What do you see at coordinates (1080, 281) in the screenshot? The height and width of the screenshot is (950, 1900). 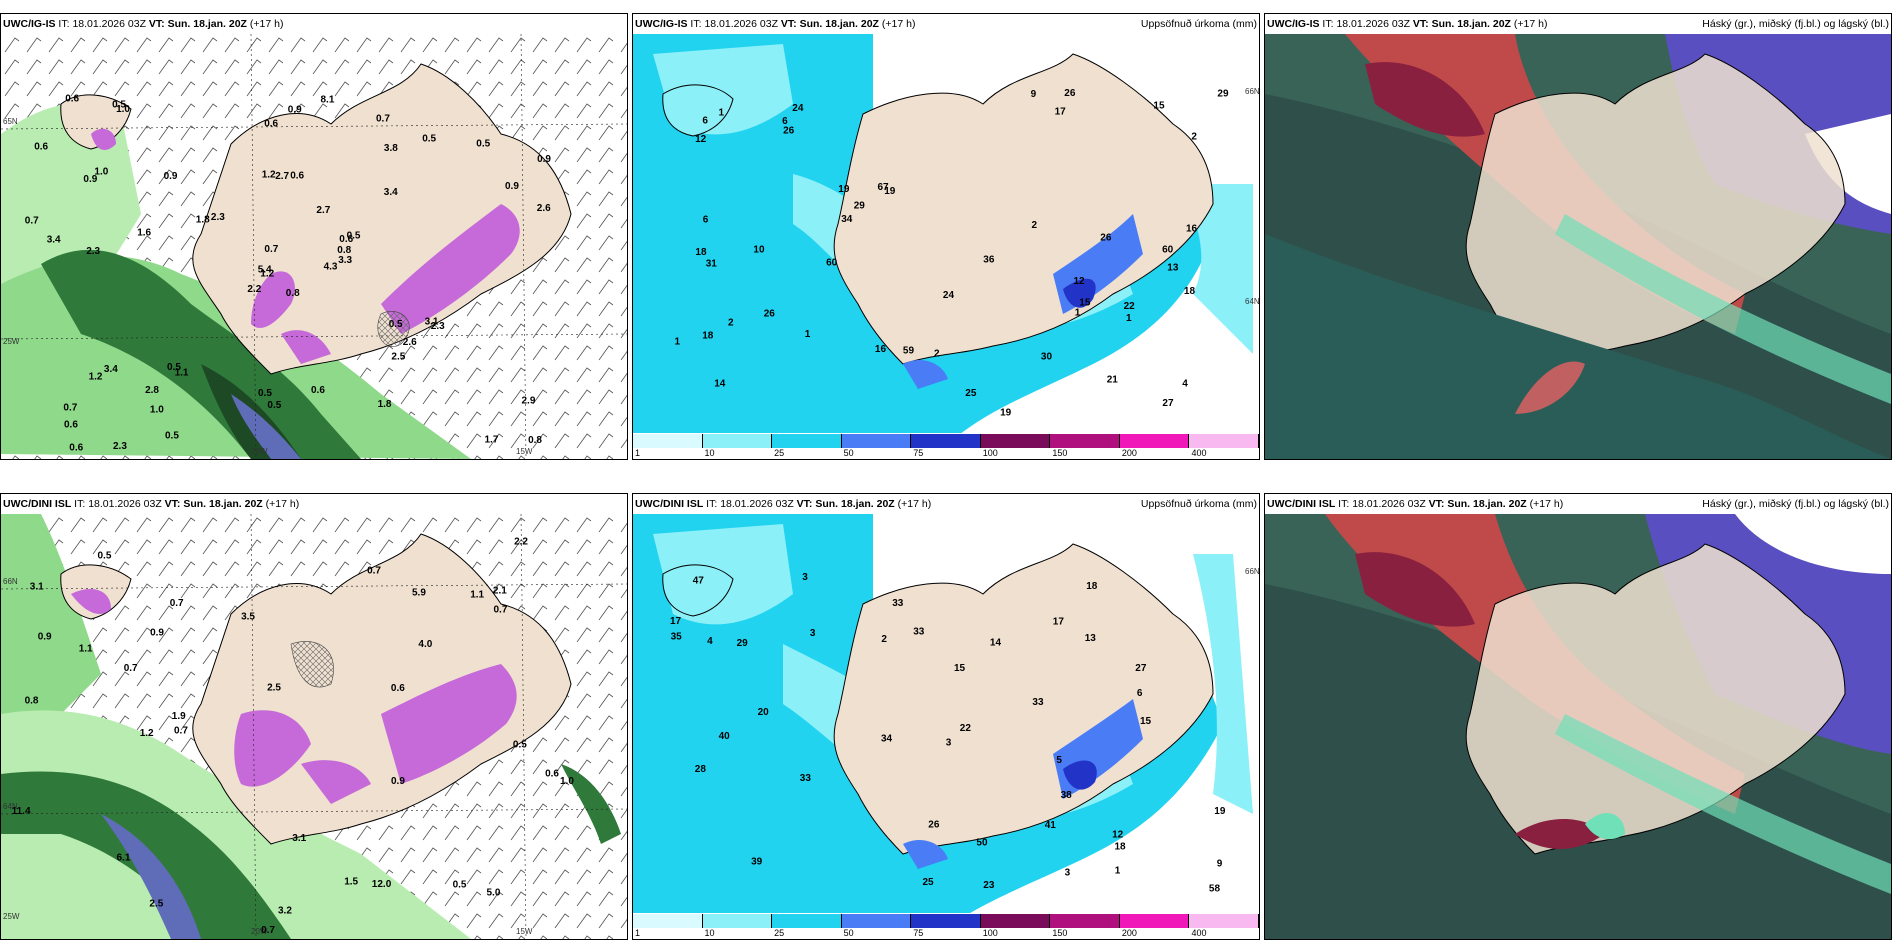 I see `precip-value-label: 12` at bounding box center [1080, 281].